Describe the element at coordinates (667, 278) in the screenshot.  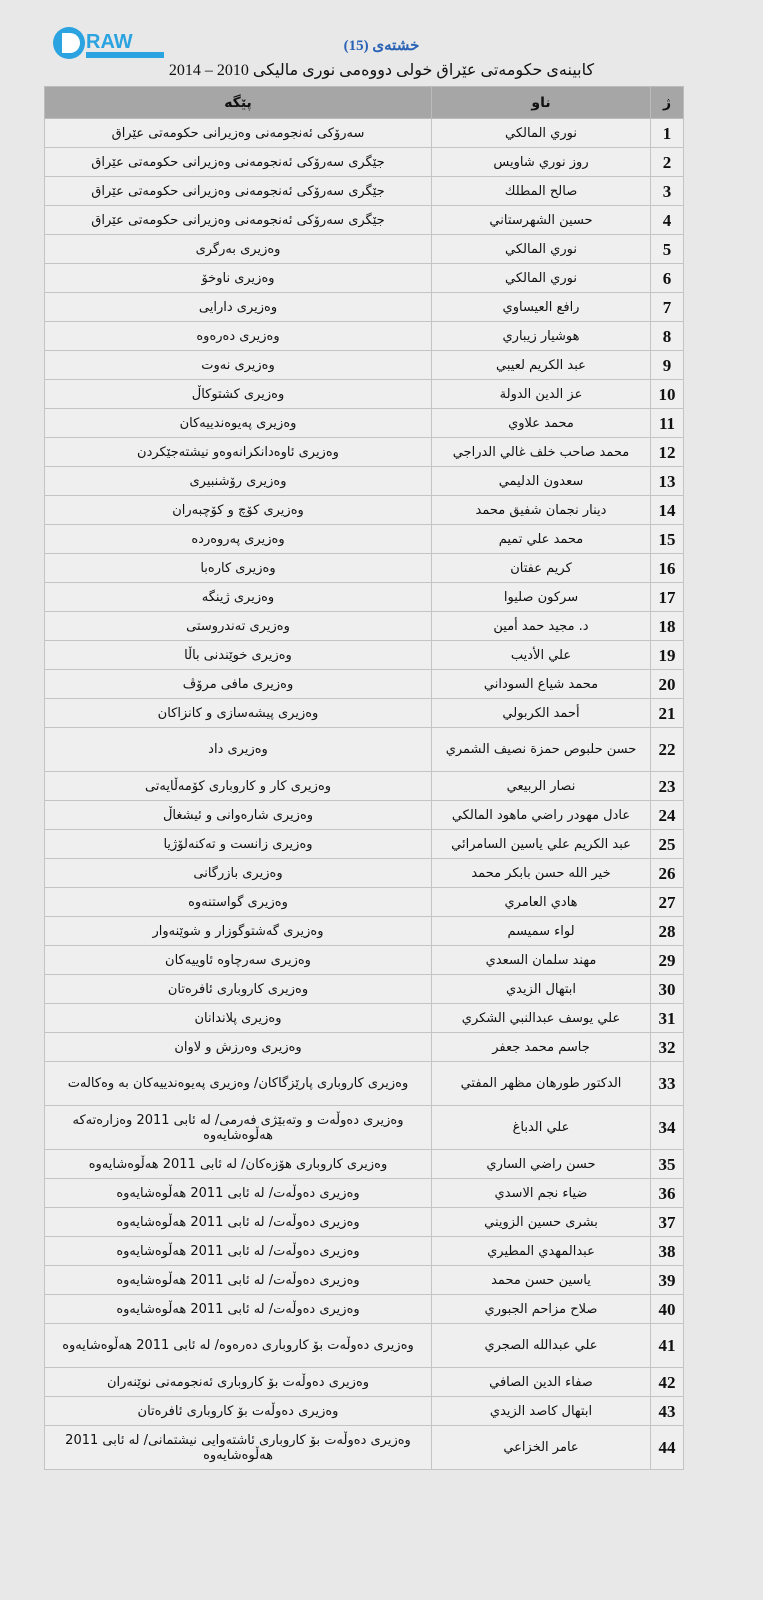
I see `row-number: 6` at that location.